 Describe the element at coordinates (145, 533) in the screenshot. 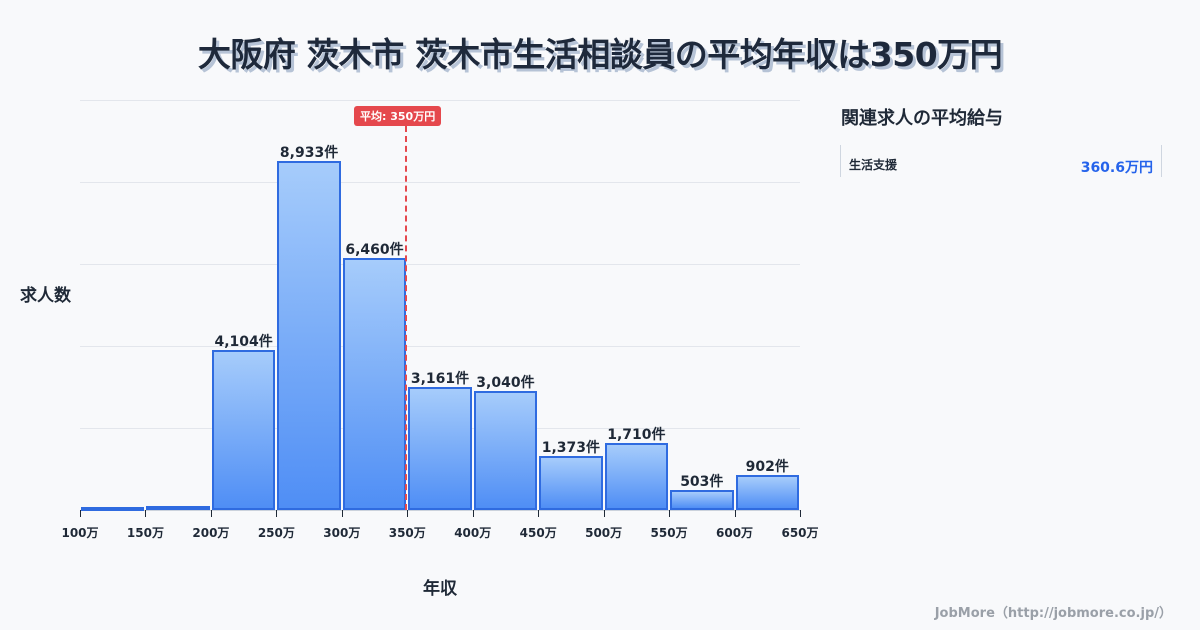

I see `x-tick-label: 150万` at that location.